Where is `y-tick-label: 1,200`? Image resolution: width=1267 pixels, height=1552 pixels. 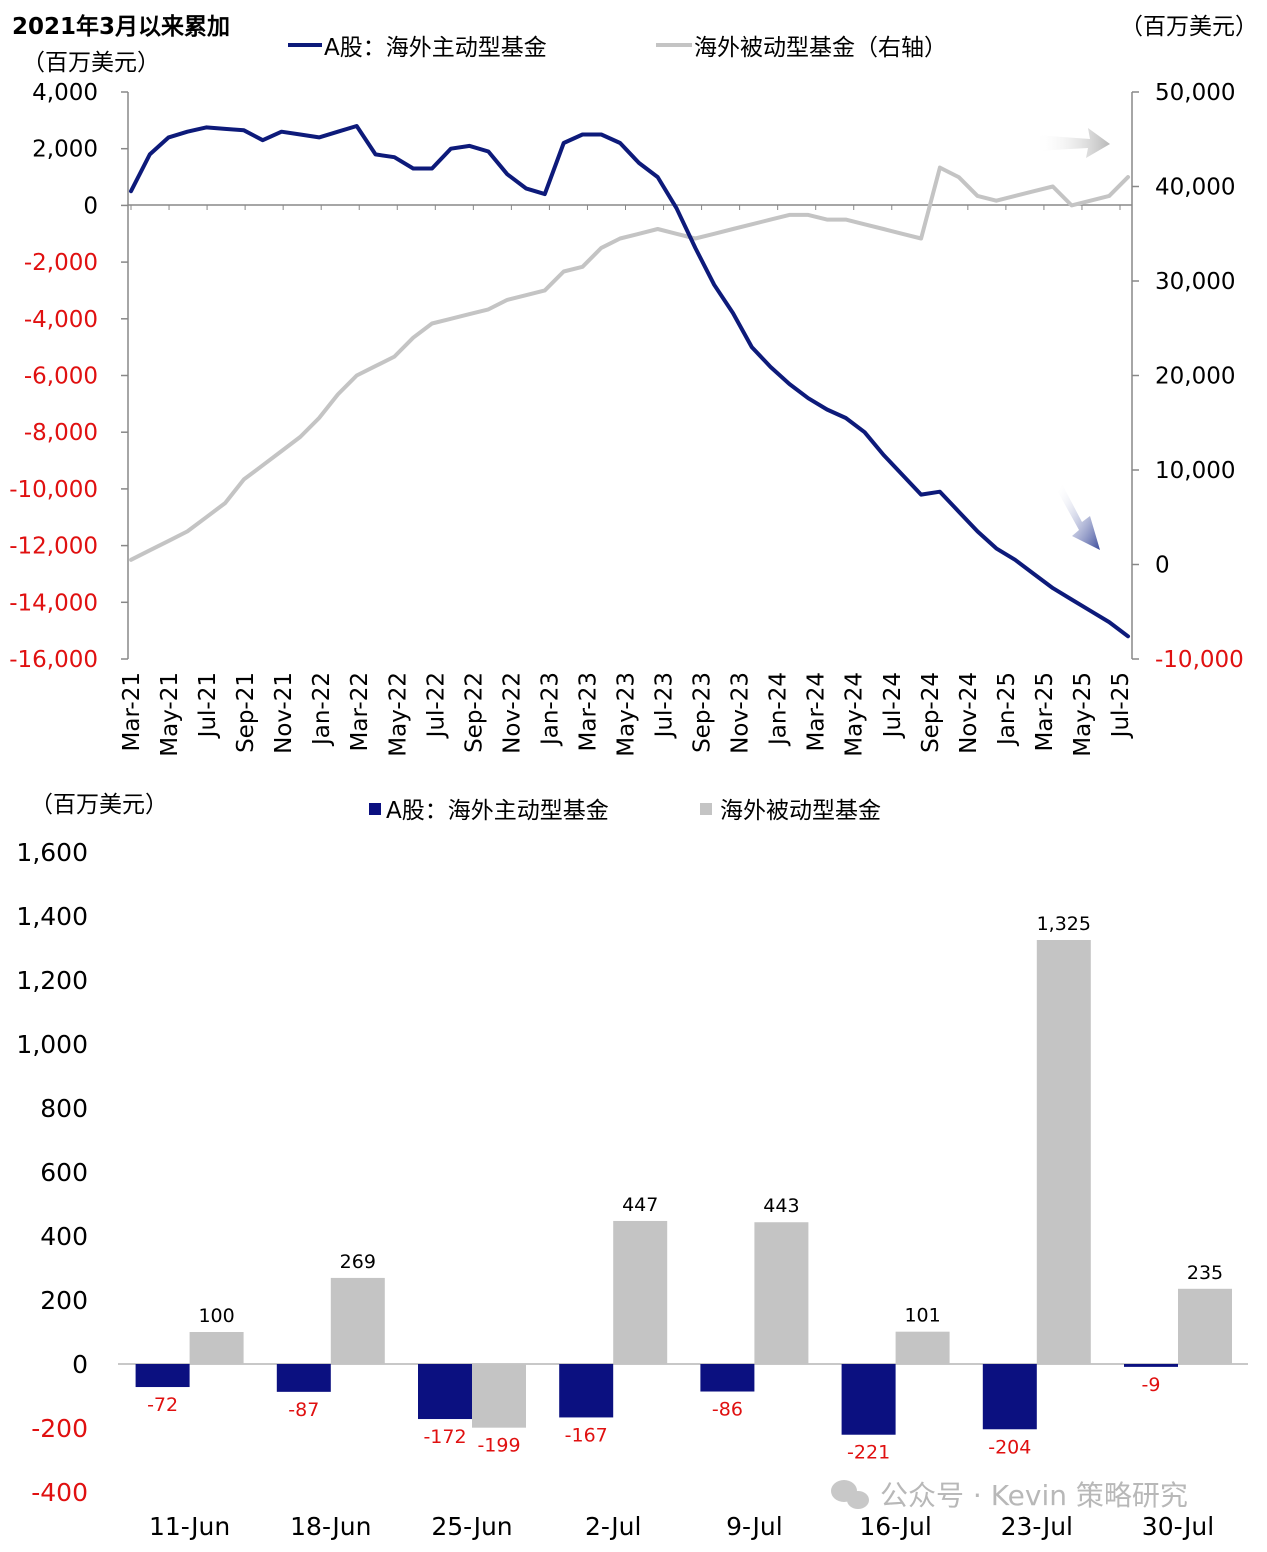 y-tick-label: 1,200 is located at coordinates (52, 980).